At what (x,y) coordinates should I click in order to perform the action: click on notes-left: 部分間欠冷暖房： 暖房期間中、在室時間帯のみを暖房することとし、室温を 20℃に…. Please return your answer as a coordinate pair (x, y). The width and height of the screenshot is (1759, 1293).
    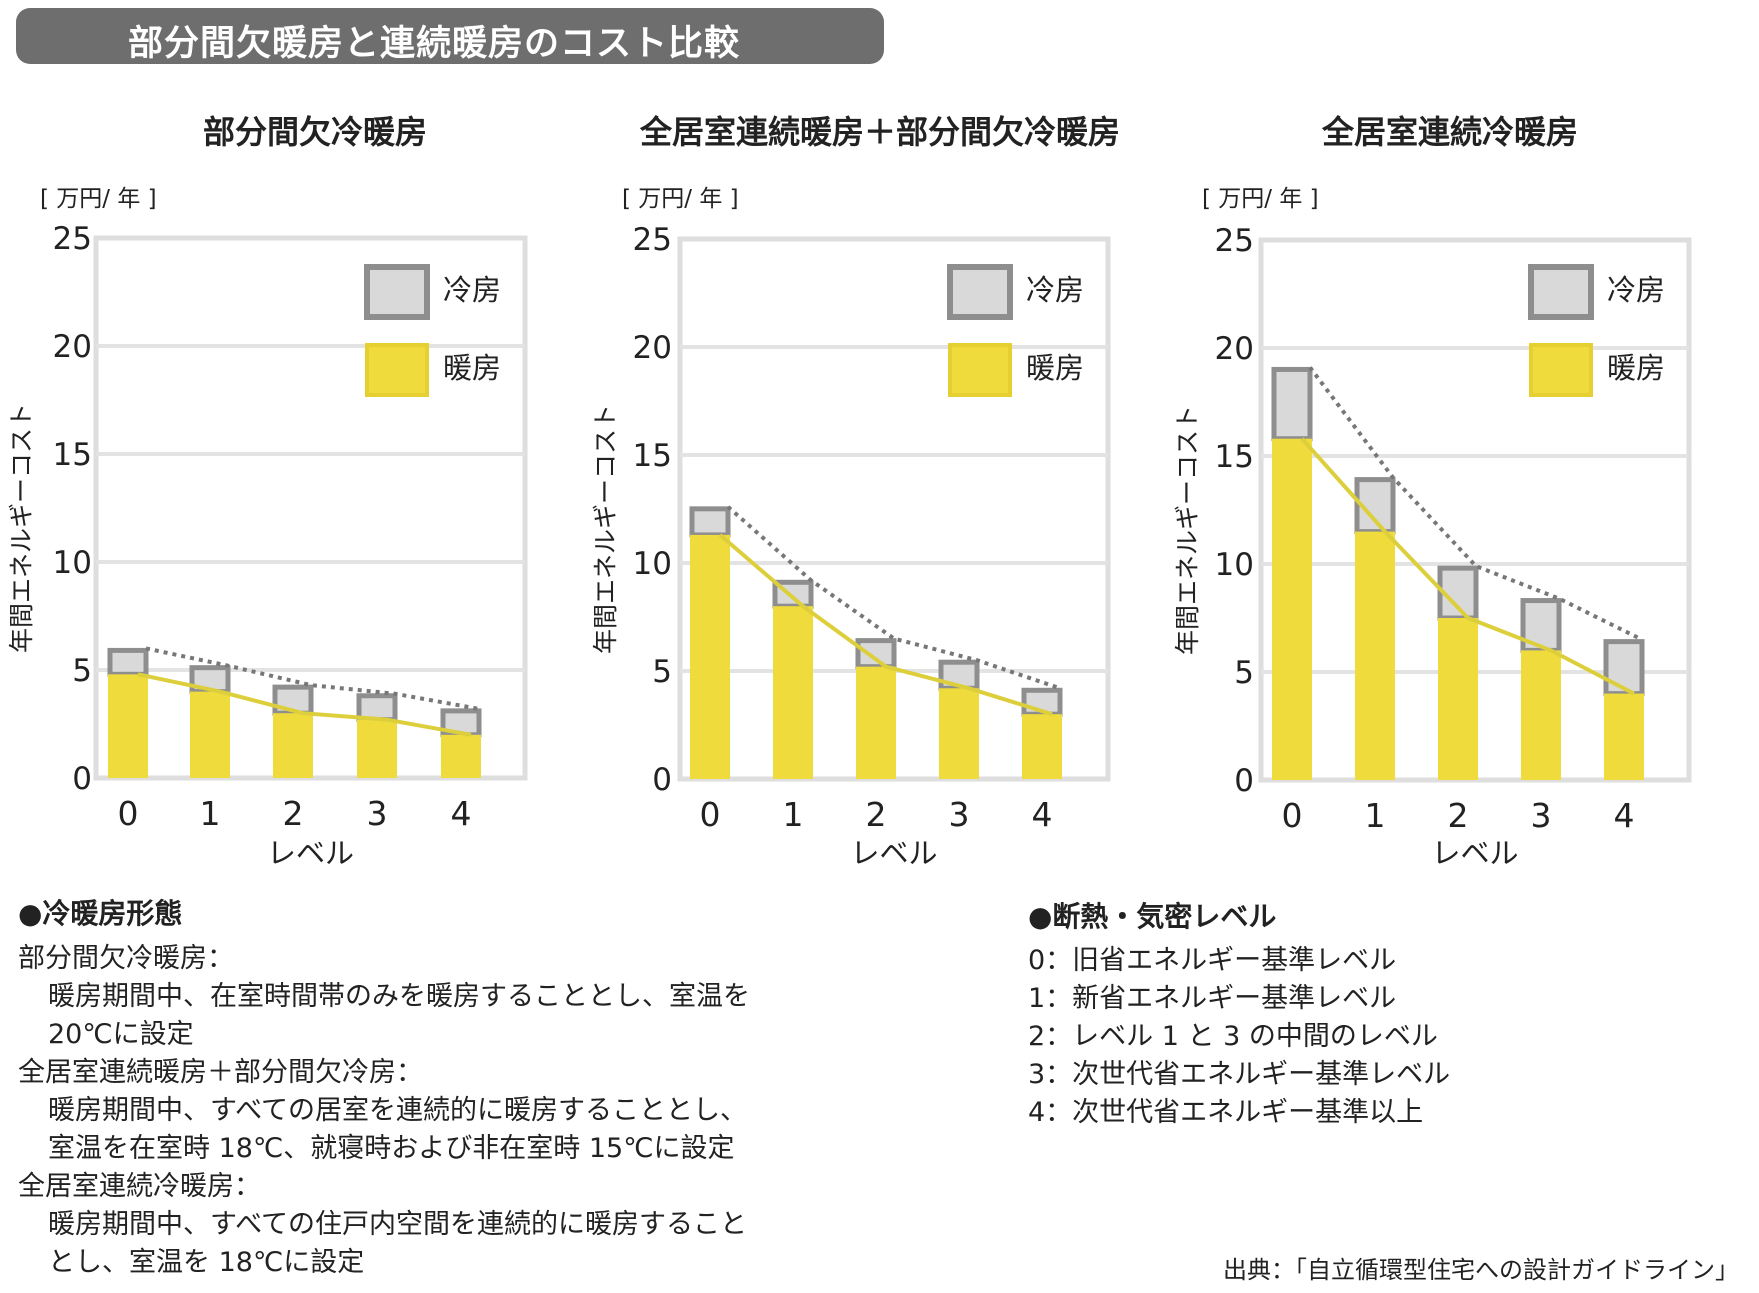
    Looking at the image, I should click on (384, 1111).